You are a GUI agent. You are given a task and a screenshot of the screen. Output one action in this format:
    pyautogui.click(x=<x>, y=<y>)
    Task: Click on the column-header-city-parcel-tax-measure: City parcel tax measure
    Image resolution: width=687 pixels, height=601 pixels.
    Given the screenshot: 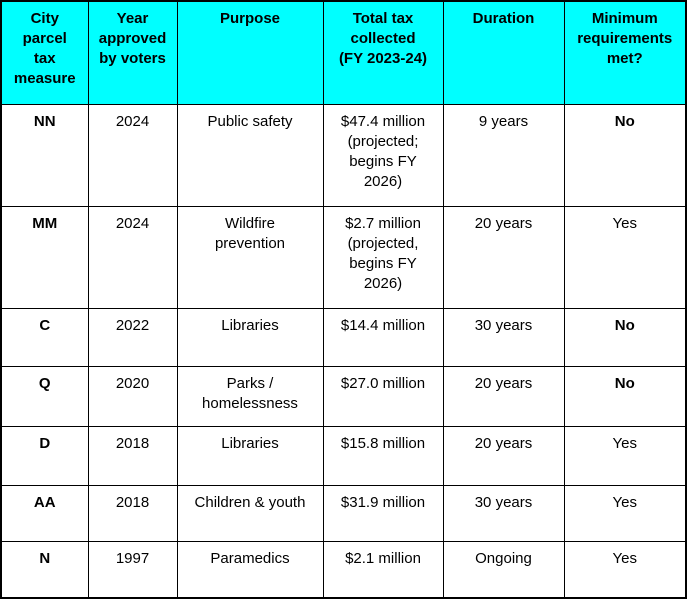 What is the action you would take?
    pyautogui.click(x=44, y=52)
    